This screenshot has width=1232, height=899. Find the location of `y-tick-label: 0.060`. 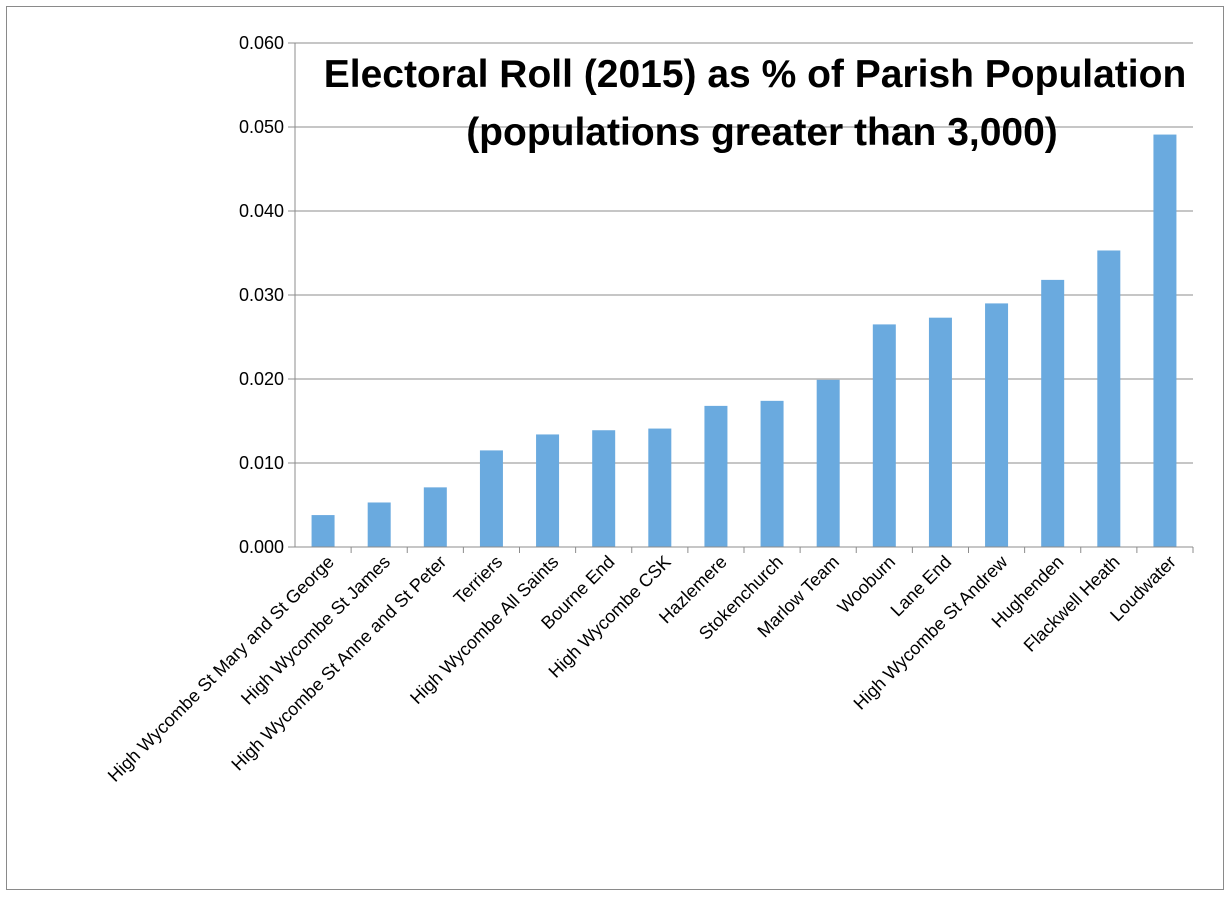

y-tick-label: 0.060 is located at coordinates (261, 43).